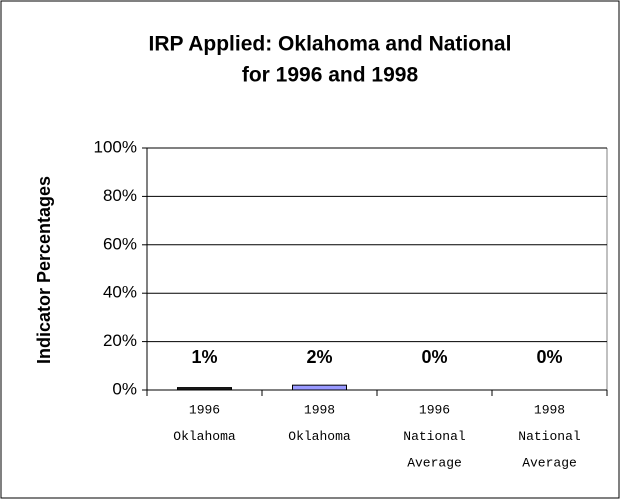 Image resolution: width=621 pixels, height=500 pixels. I want to click on y-axis-label: Indicator Percentages, so click(44, 270).